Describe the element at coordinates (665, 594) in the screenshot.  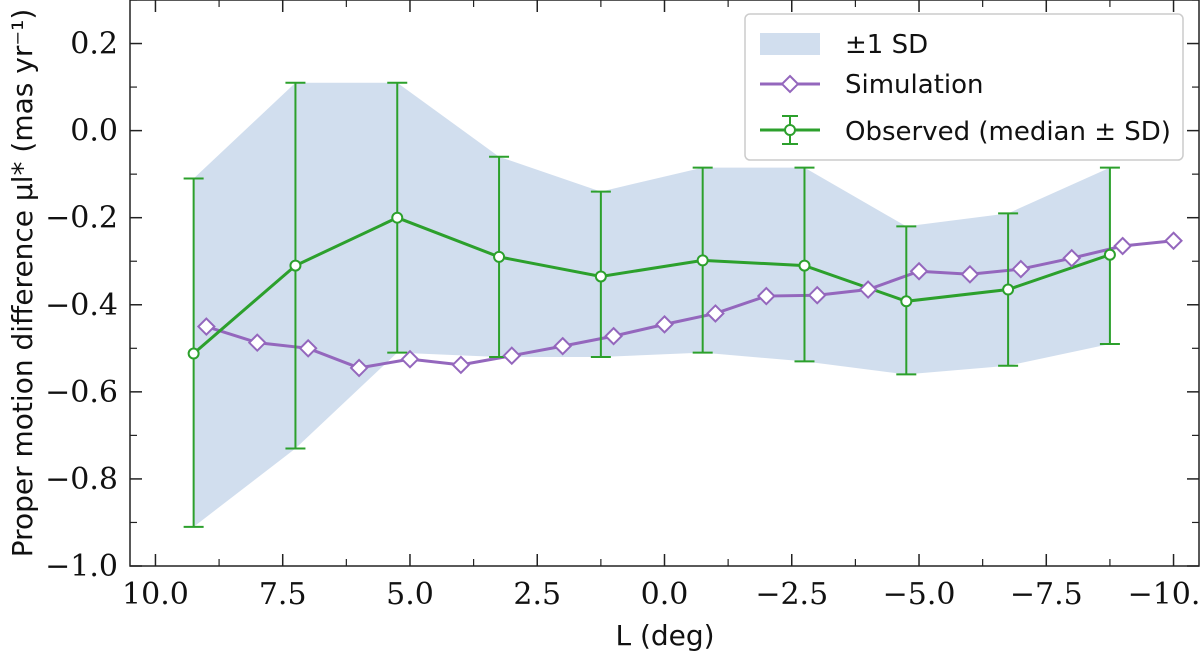
I see `x-tick-label: 0.0` at that location.